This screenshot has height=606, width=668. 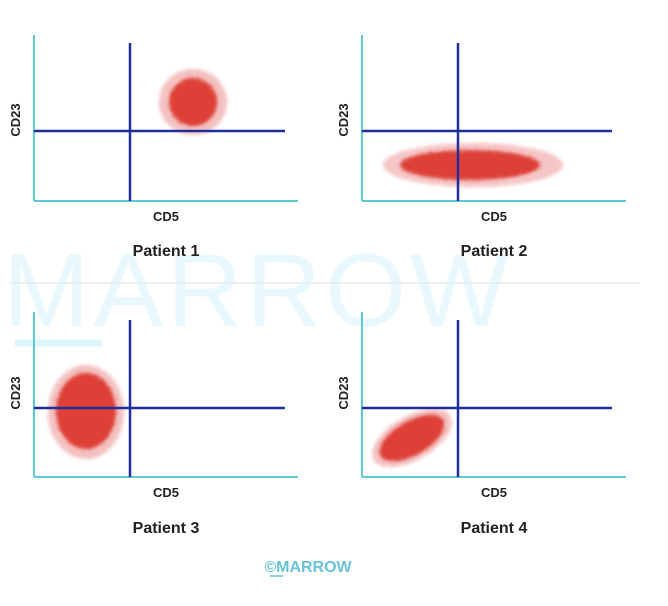 What do you see at coordinates (166, 528) in the screenshot?
I see `panel-title: Patient 3` at bounding box center [166, 528].